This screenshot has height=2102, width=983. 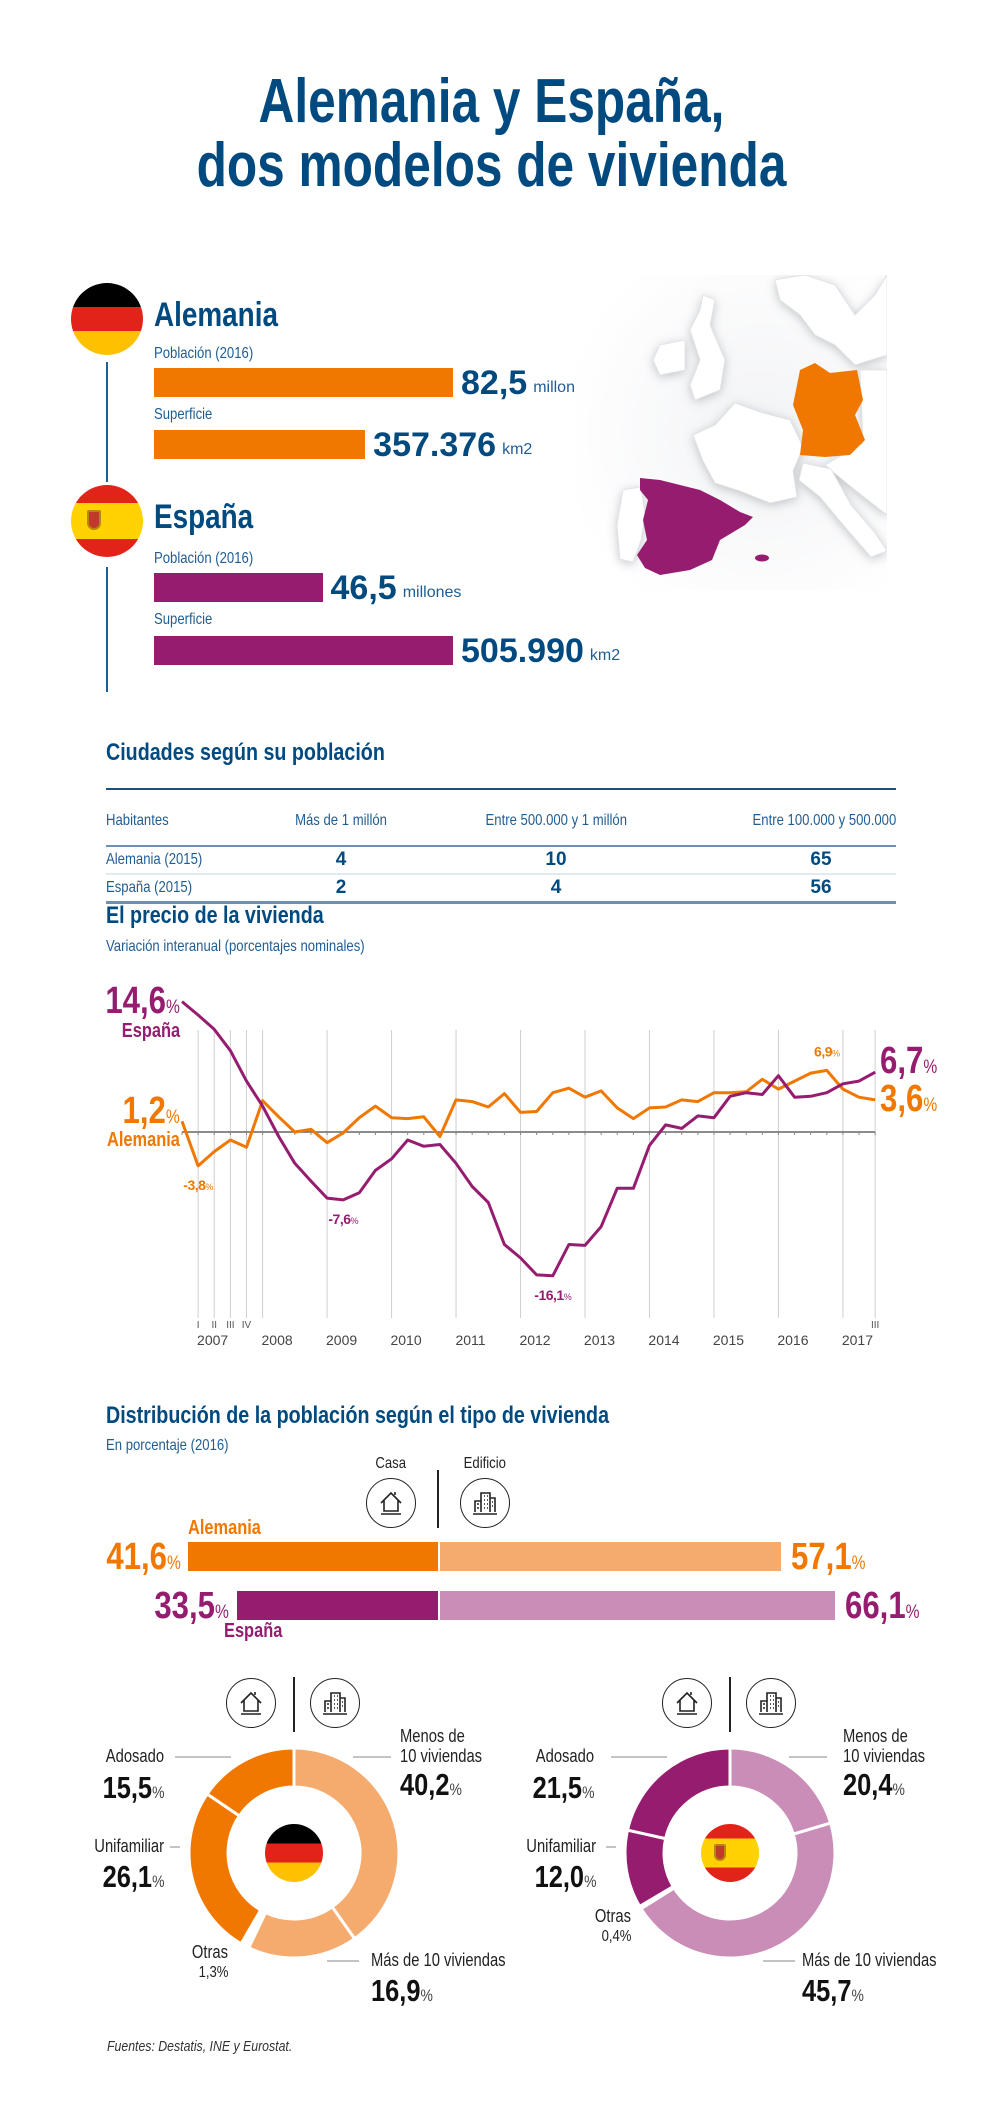 What do you see at coordinates (204, 558) in the screenshot?
I see `population-label: Población (2016)` at bounding box center [204, 558].